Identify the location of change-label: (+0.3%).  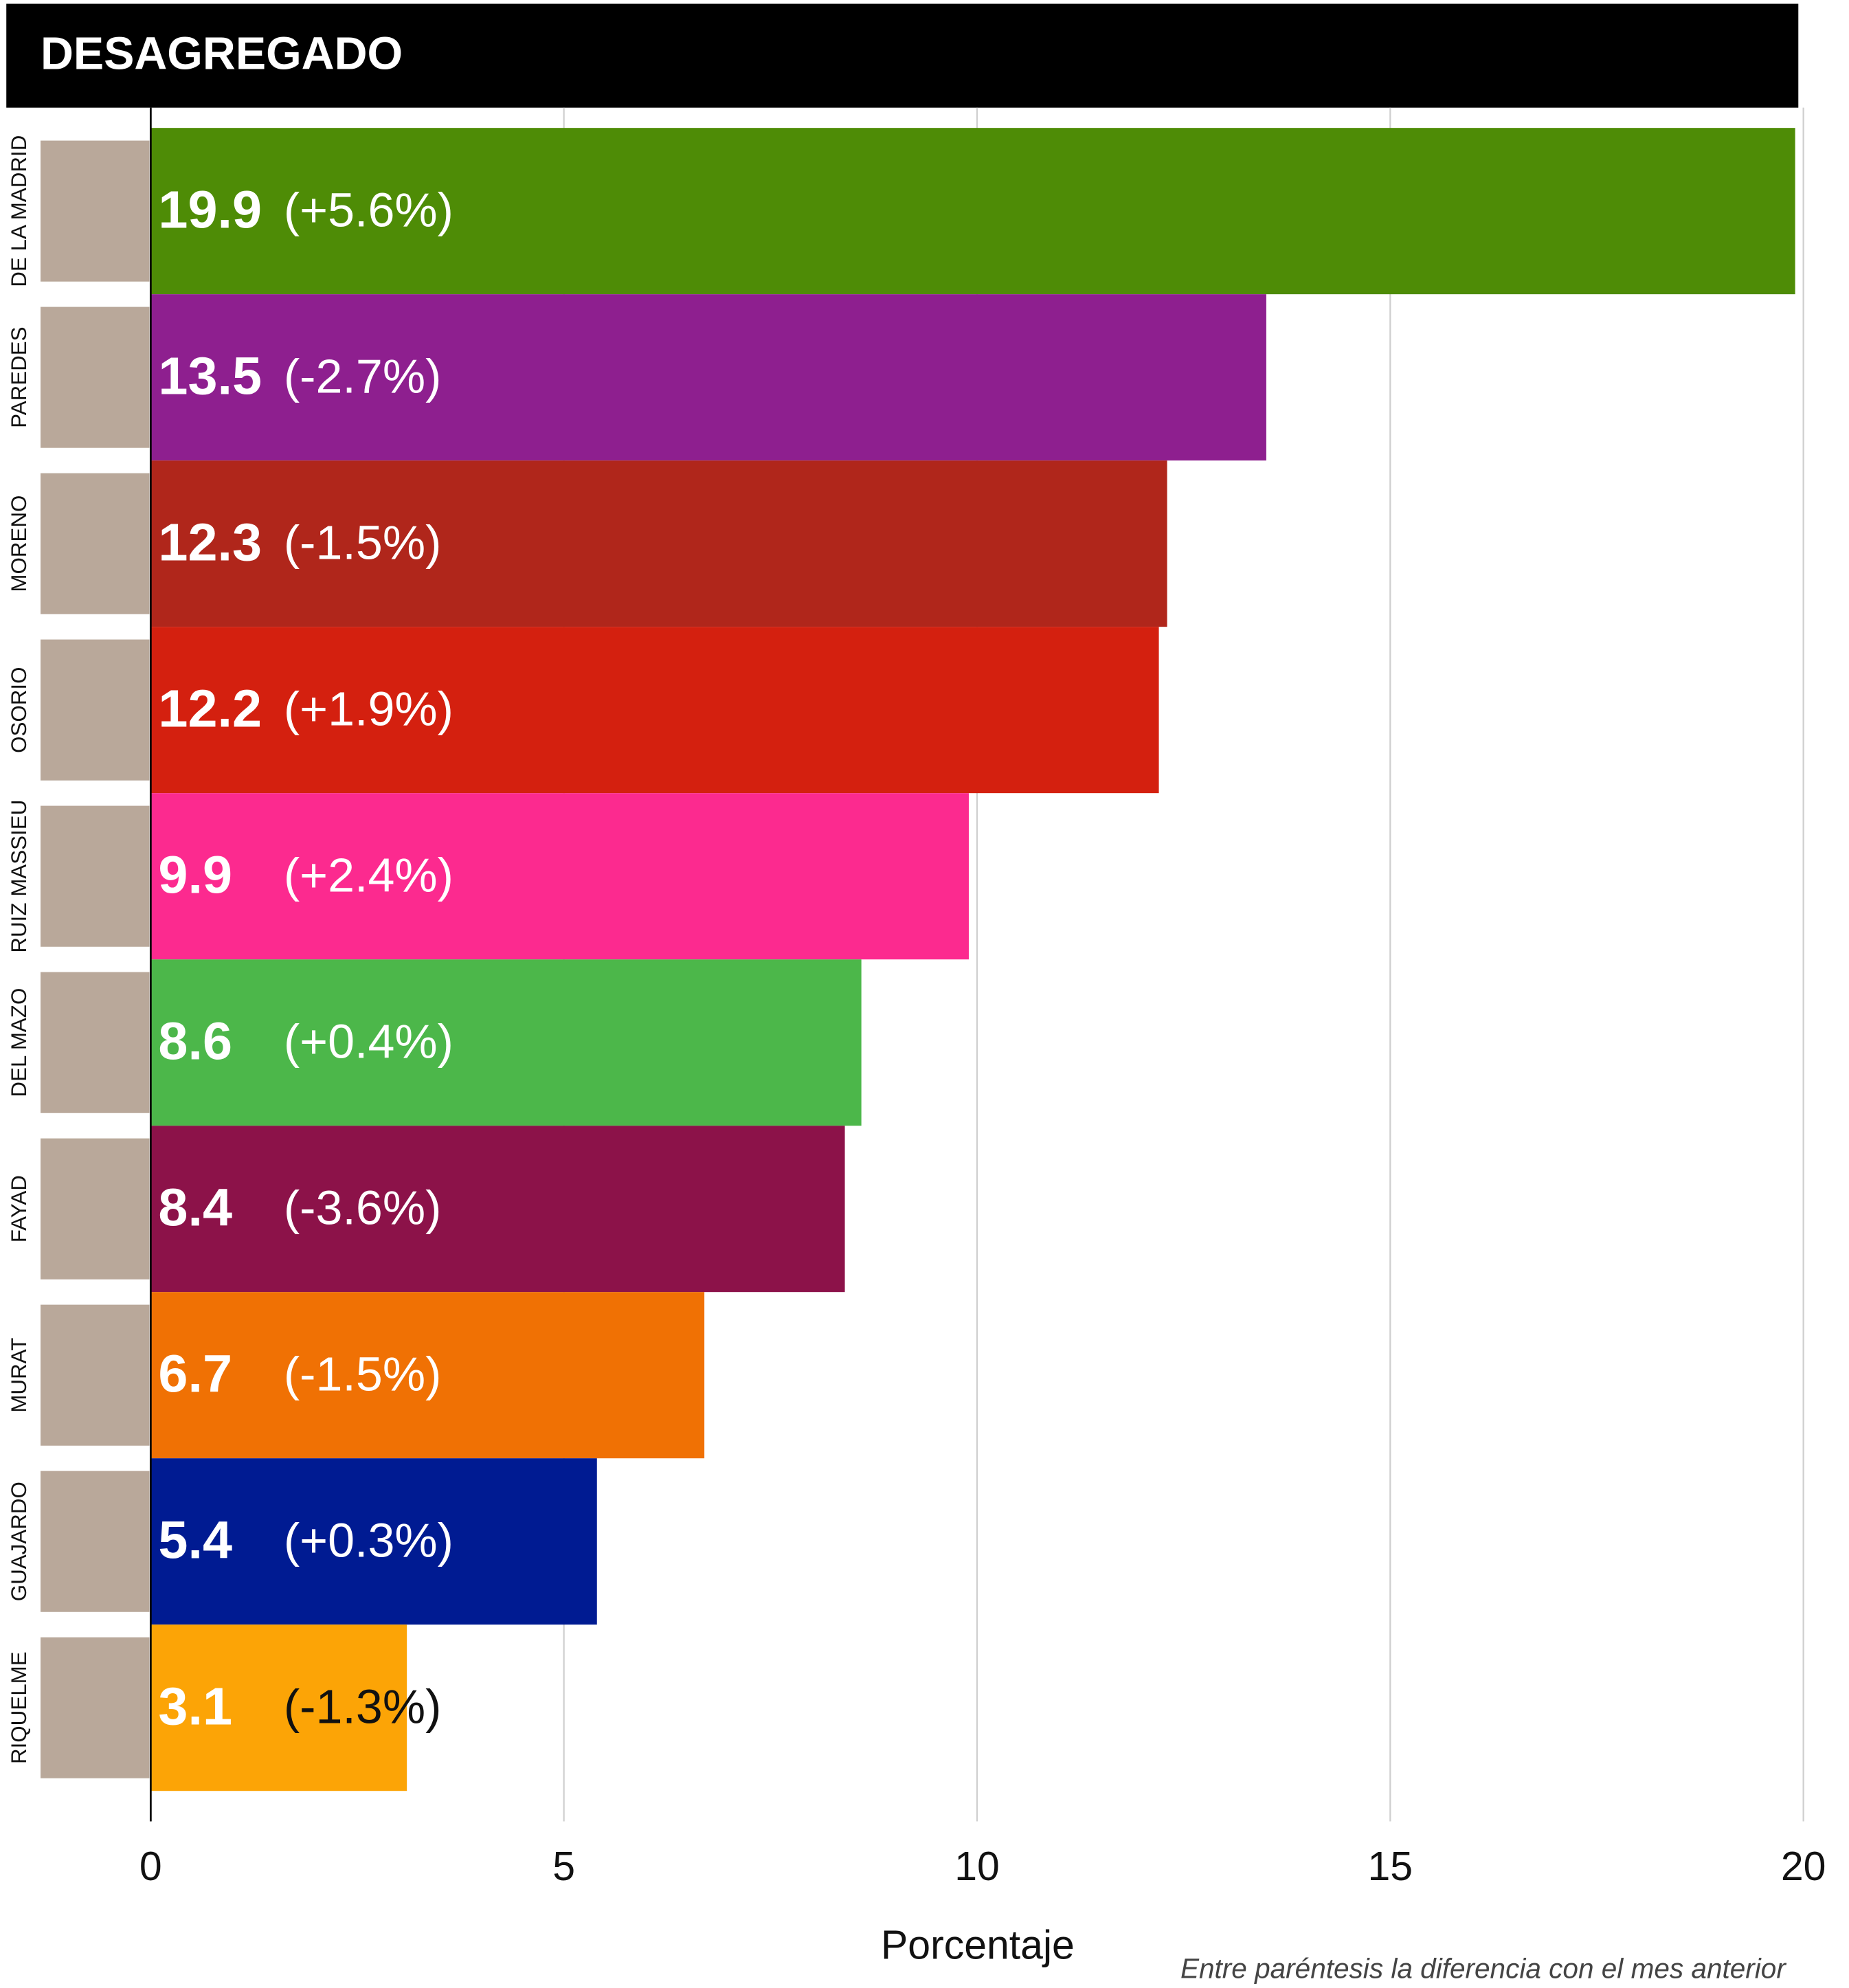
(368, 1540).